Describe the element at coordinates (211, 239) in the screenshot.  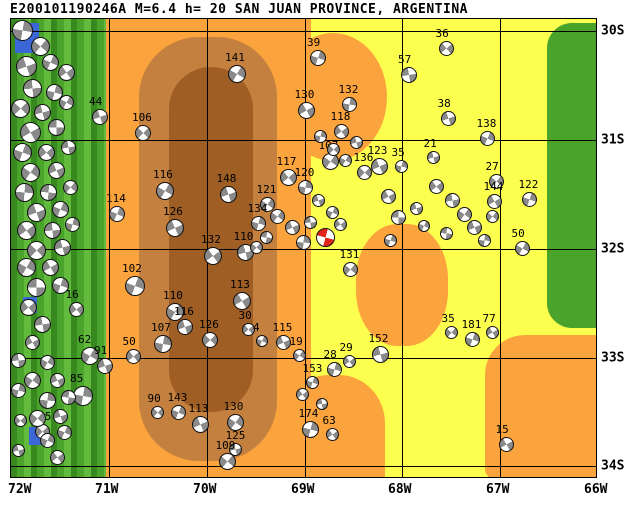
I see `terrain-andes-ridge` at that location.